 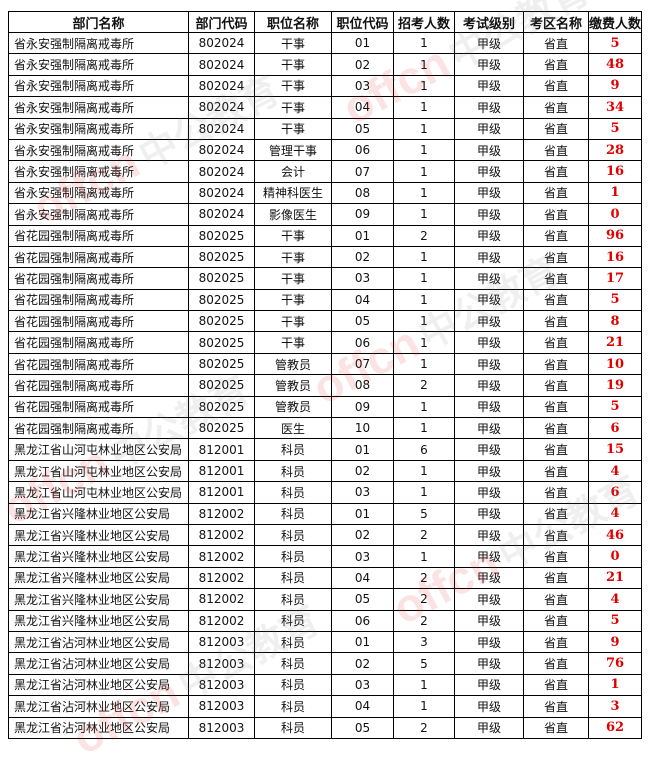 What do you see at coordinates (325, 300) in the screenshot?
I see `table-row: 省花园强制隔离戒毒所 802025 干事 04 1 甲级 省直 5` at bounding box center [325, 300].